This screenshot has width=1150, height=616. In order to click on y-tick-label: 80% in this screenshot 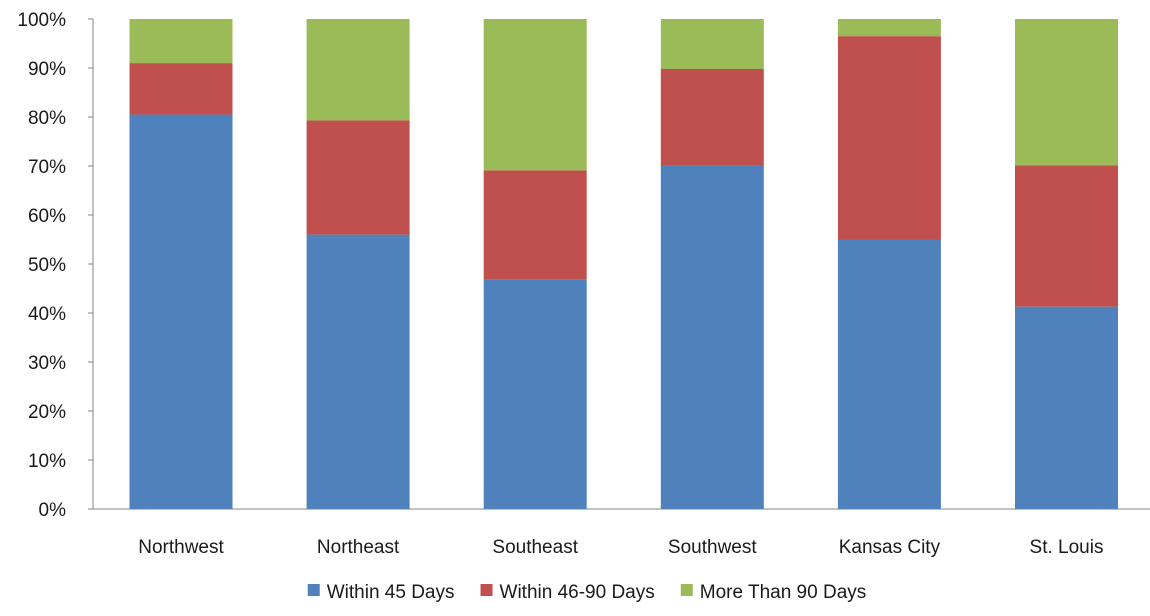, I will do `click(47, 118)`.